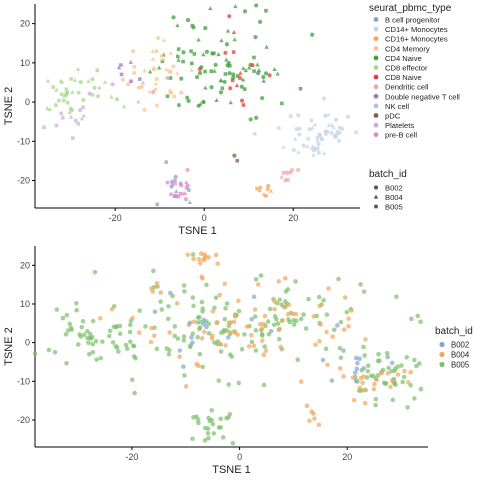 The height and width of the screenshot is (480, 480). I want to click on y-tick-label: -20, so click(23, 181).